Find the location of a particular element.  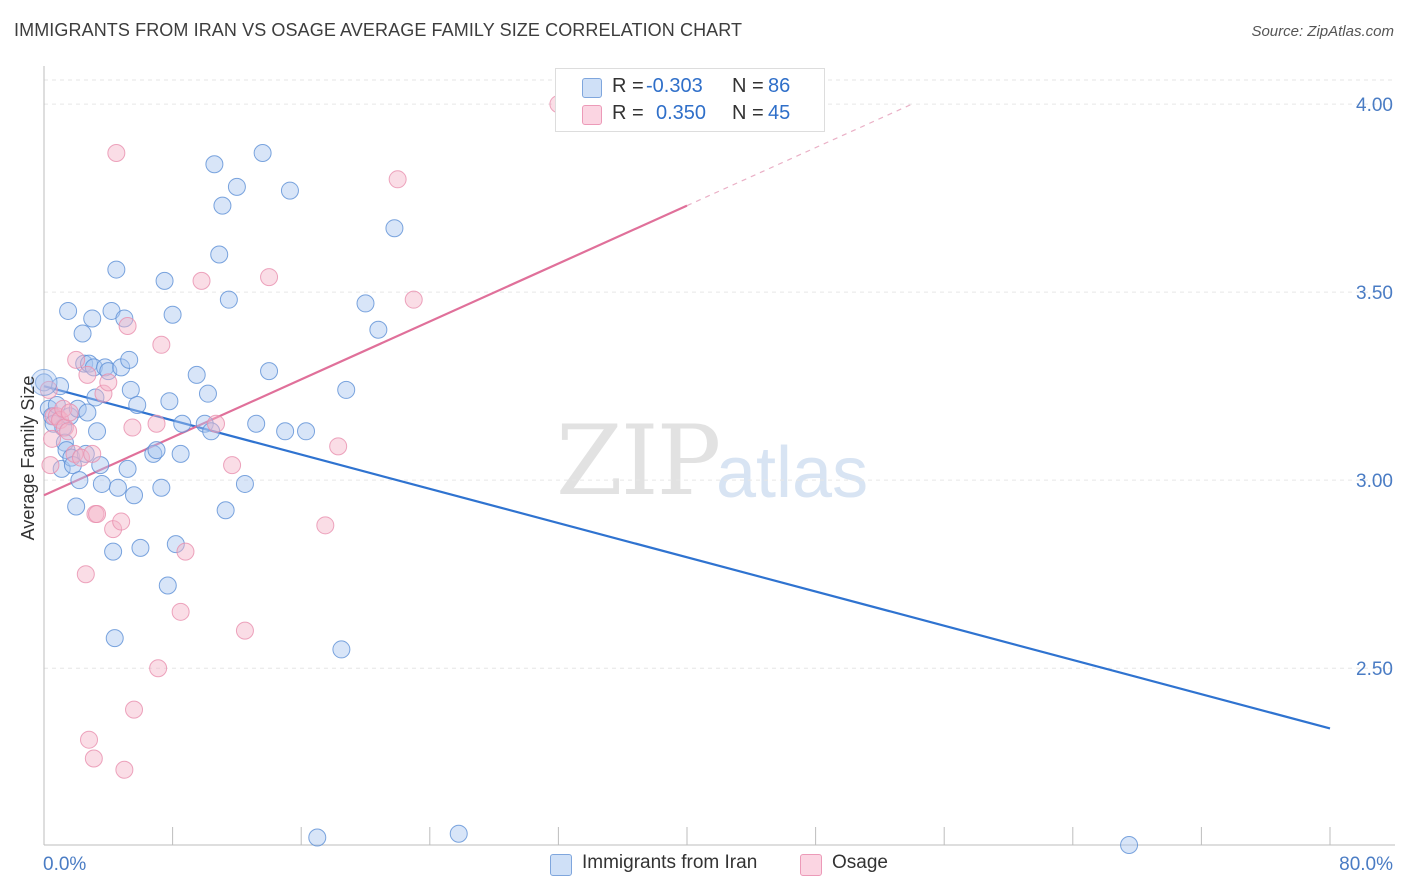

legend-n-value: 86 is located at coordinates (779, 86).